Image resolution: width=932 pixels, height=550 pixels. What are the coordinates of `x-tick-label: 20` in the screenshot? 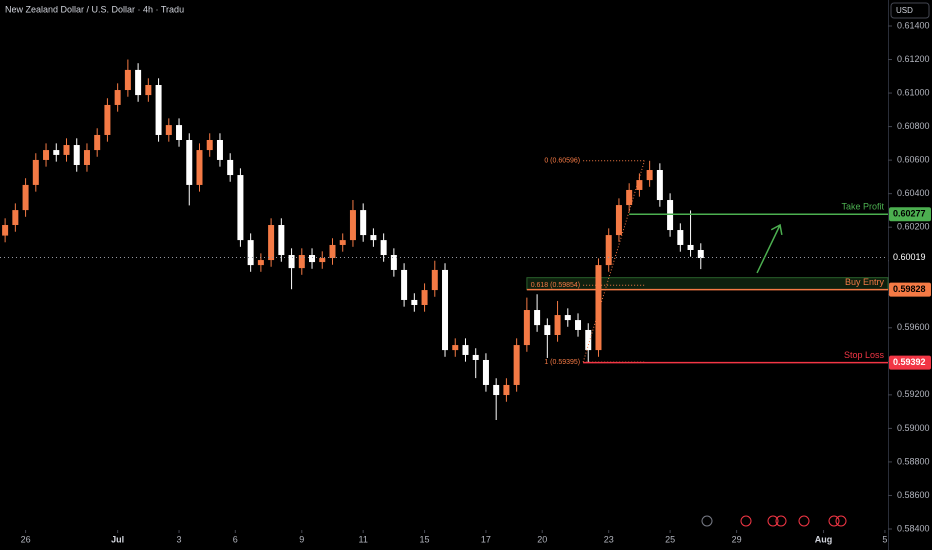 It's located at (542, 539).